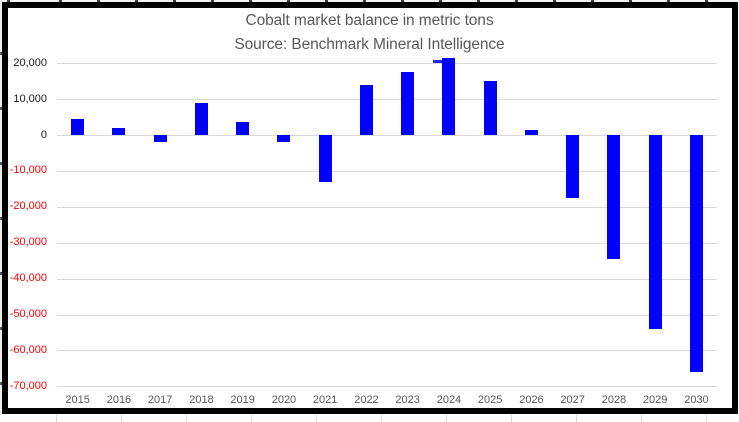  What do you see at coordinates (28, 206) in the screenshot?
I see `y-tick-label--20000: -20,000` at bounding box center [28, 206].